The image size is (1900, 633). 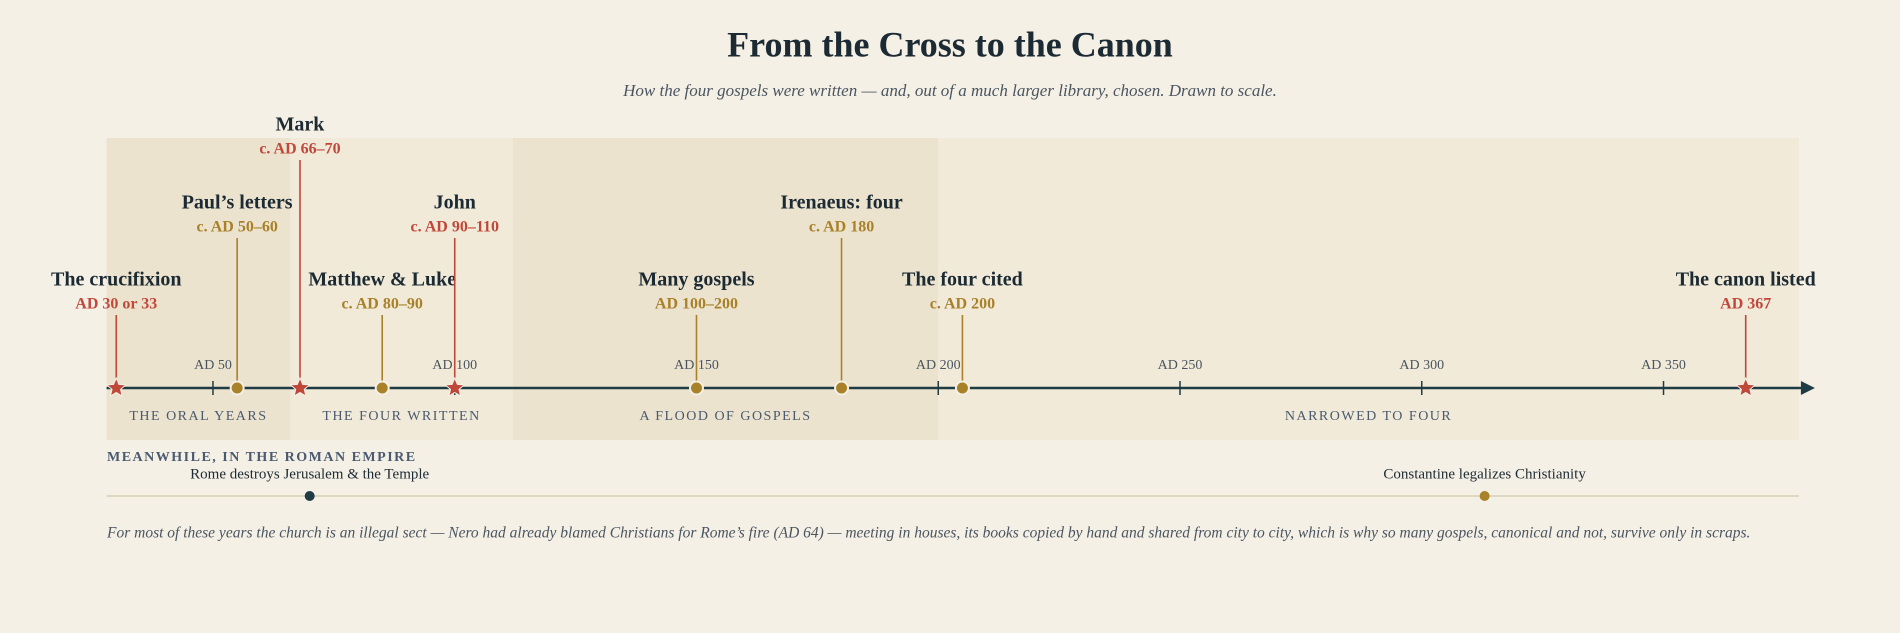 I want to click on empire-event-label: Constantine legalizes Christianity, so click(x=1484, y=474).